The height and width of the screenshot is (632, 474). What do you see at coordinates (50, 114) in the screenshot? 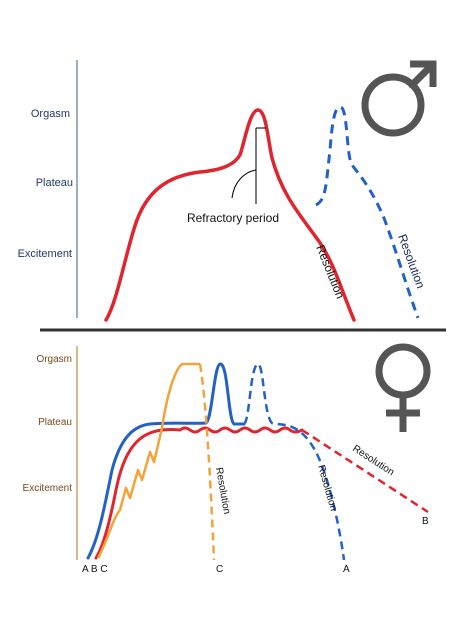
I see `male-label-orgasm: Orgasm` at bounding box center [50, 114].